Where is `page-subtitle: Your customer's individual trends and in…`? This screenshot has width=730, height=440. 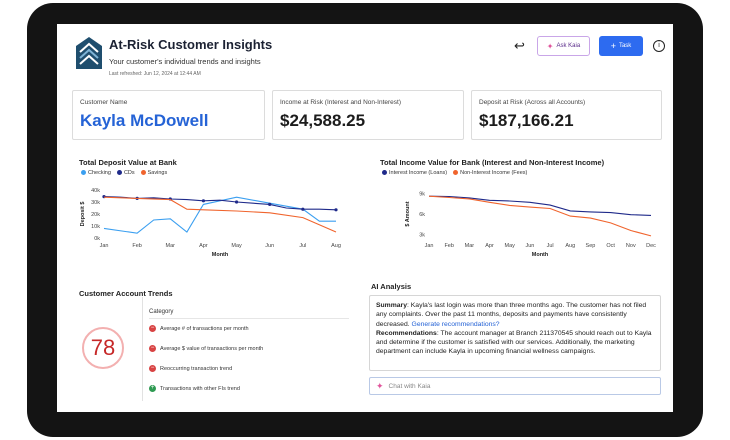 page-subtitle: Your customer's individual trends and in… is located at coordinates (185, 61).